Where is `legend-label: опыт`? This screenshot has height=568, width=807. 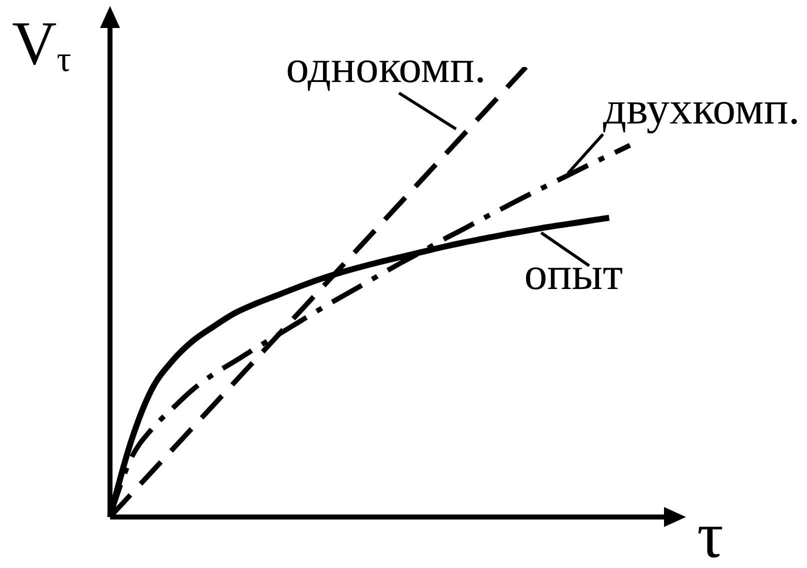 legend-label: опыт is located at coordinates (573, 273).